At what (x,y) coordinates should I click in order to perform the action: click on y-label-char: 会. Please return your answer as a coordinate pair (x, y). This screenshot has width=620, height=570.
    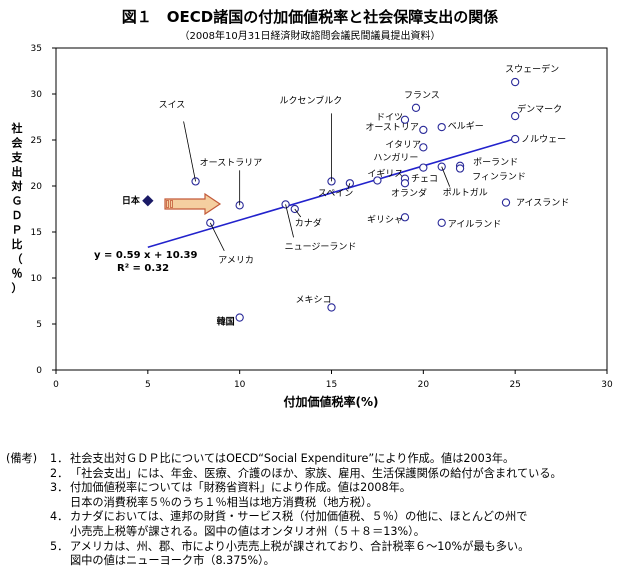
    Looking at the image, I should click on (18, 143).